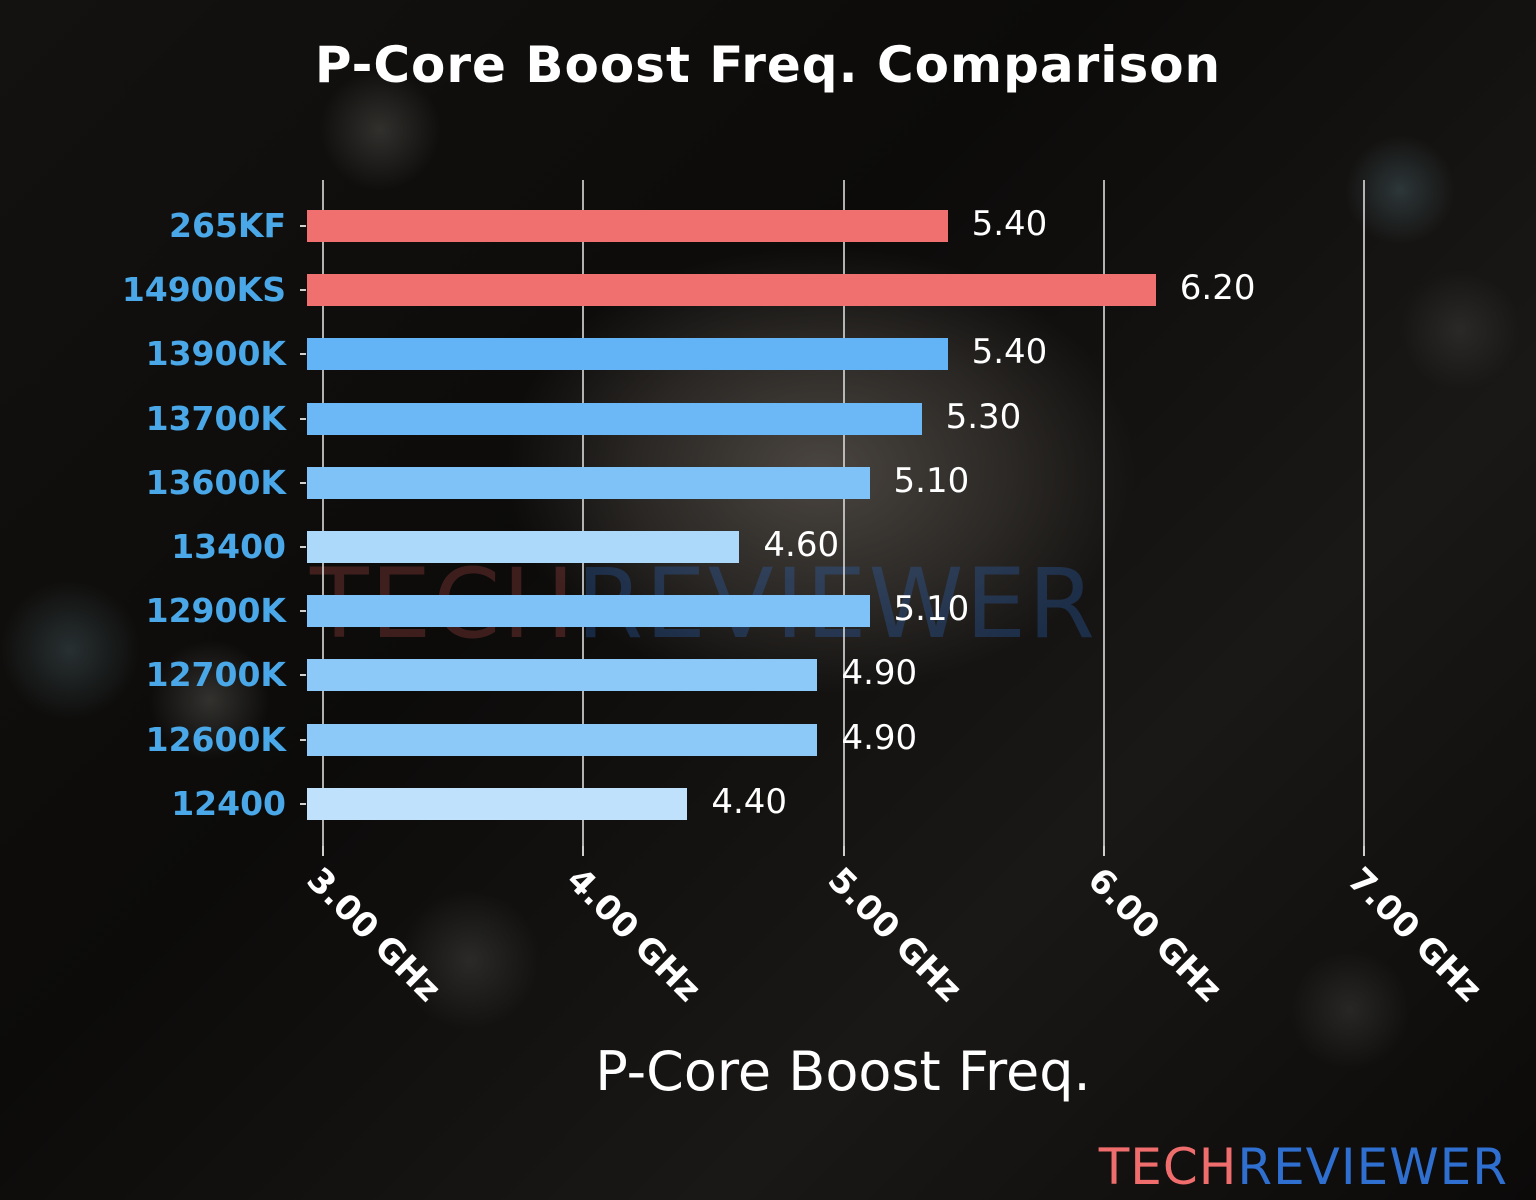 The image size is (1536, 1200). I want to click on category-label: 12400, so click(228, 803).